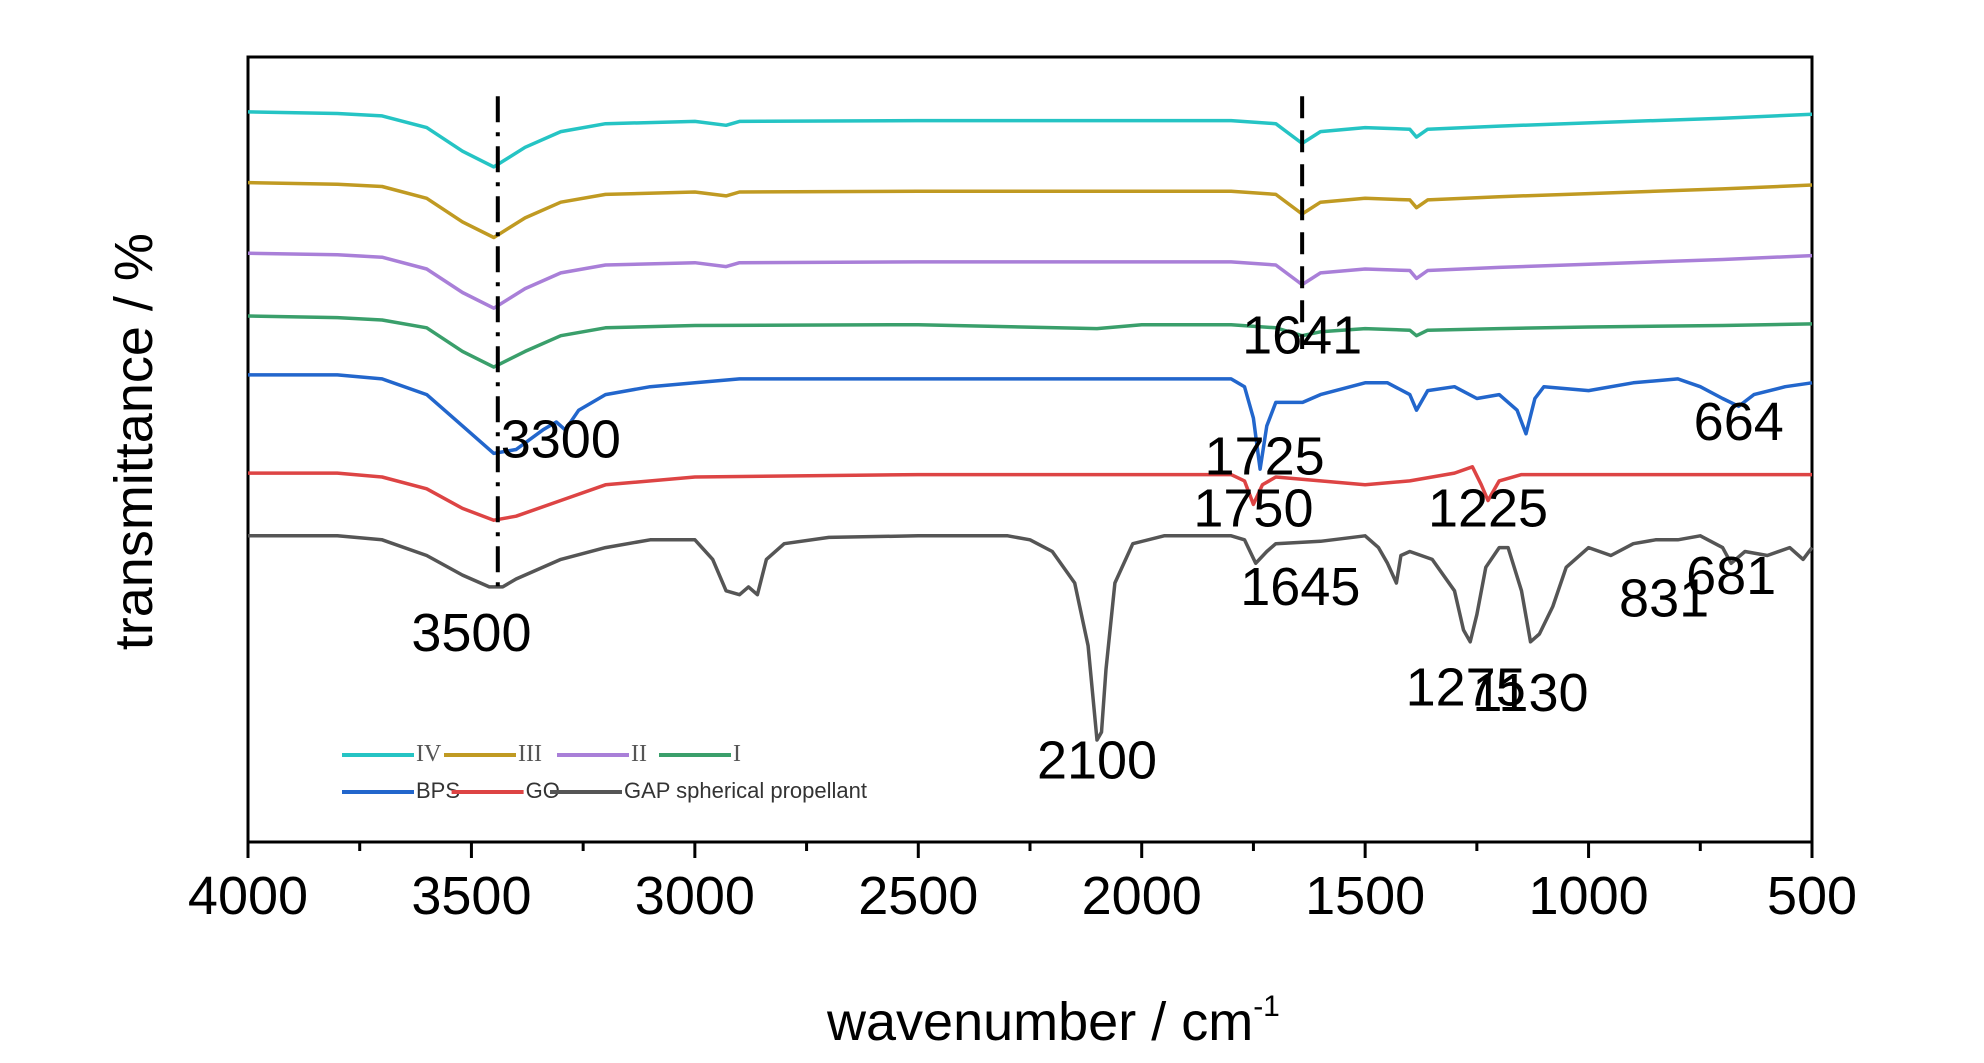 Image resolution: width=1984 pixels, height=1063 pixels. Describe the element at coordinates (1530, 693) in the screenshot. I see `peak-label-11: 1130` at that location.